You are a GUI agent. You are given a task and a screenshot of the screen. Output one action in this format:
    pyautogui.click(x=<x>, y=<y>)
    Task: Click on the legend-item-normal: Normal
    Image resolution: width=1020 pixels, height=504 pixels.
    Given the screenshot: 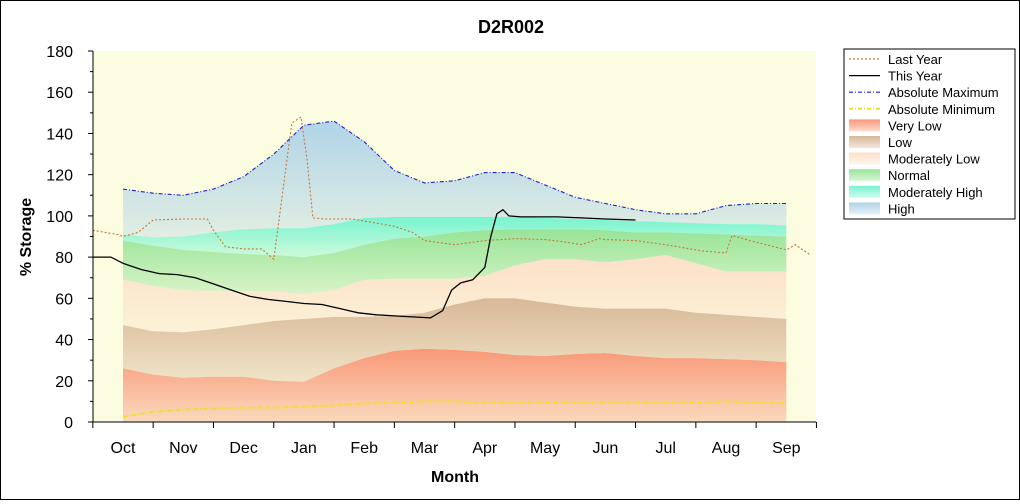 What is the action you would take?
    pyautogui.click(x=889, y=175)
    